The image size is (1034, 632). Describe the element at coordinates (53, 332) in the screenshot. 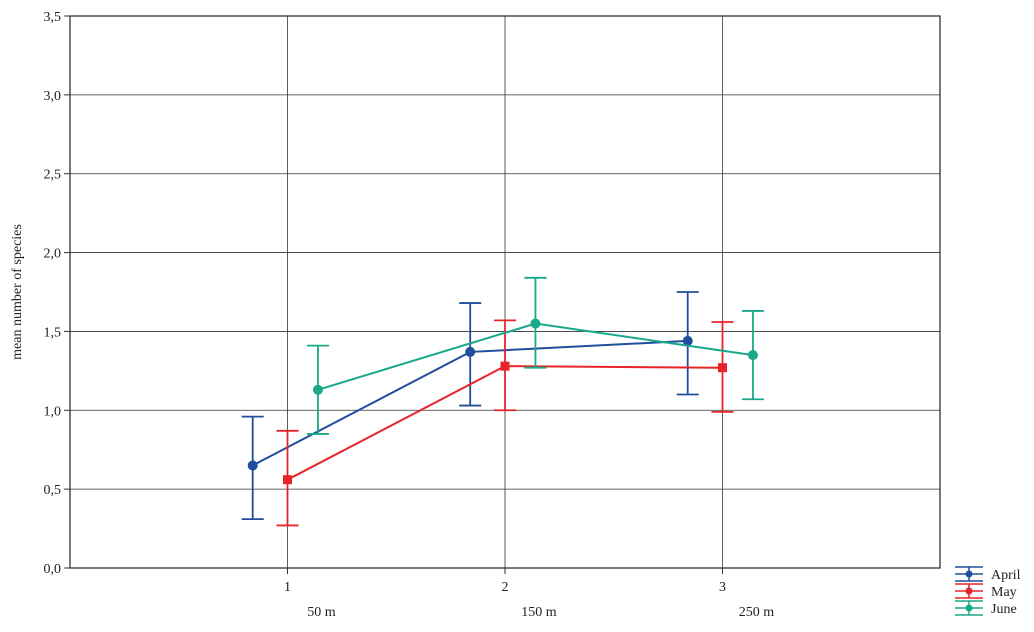

I see `y-tick-label: 1,5` at that location.